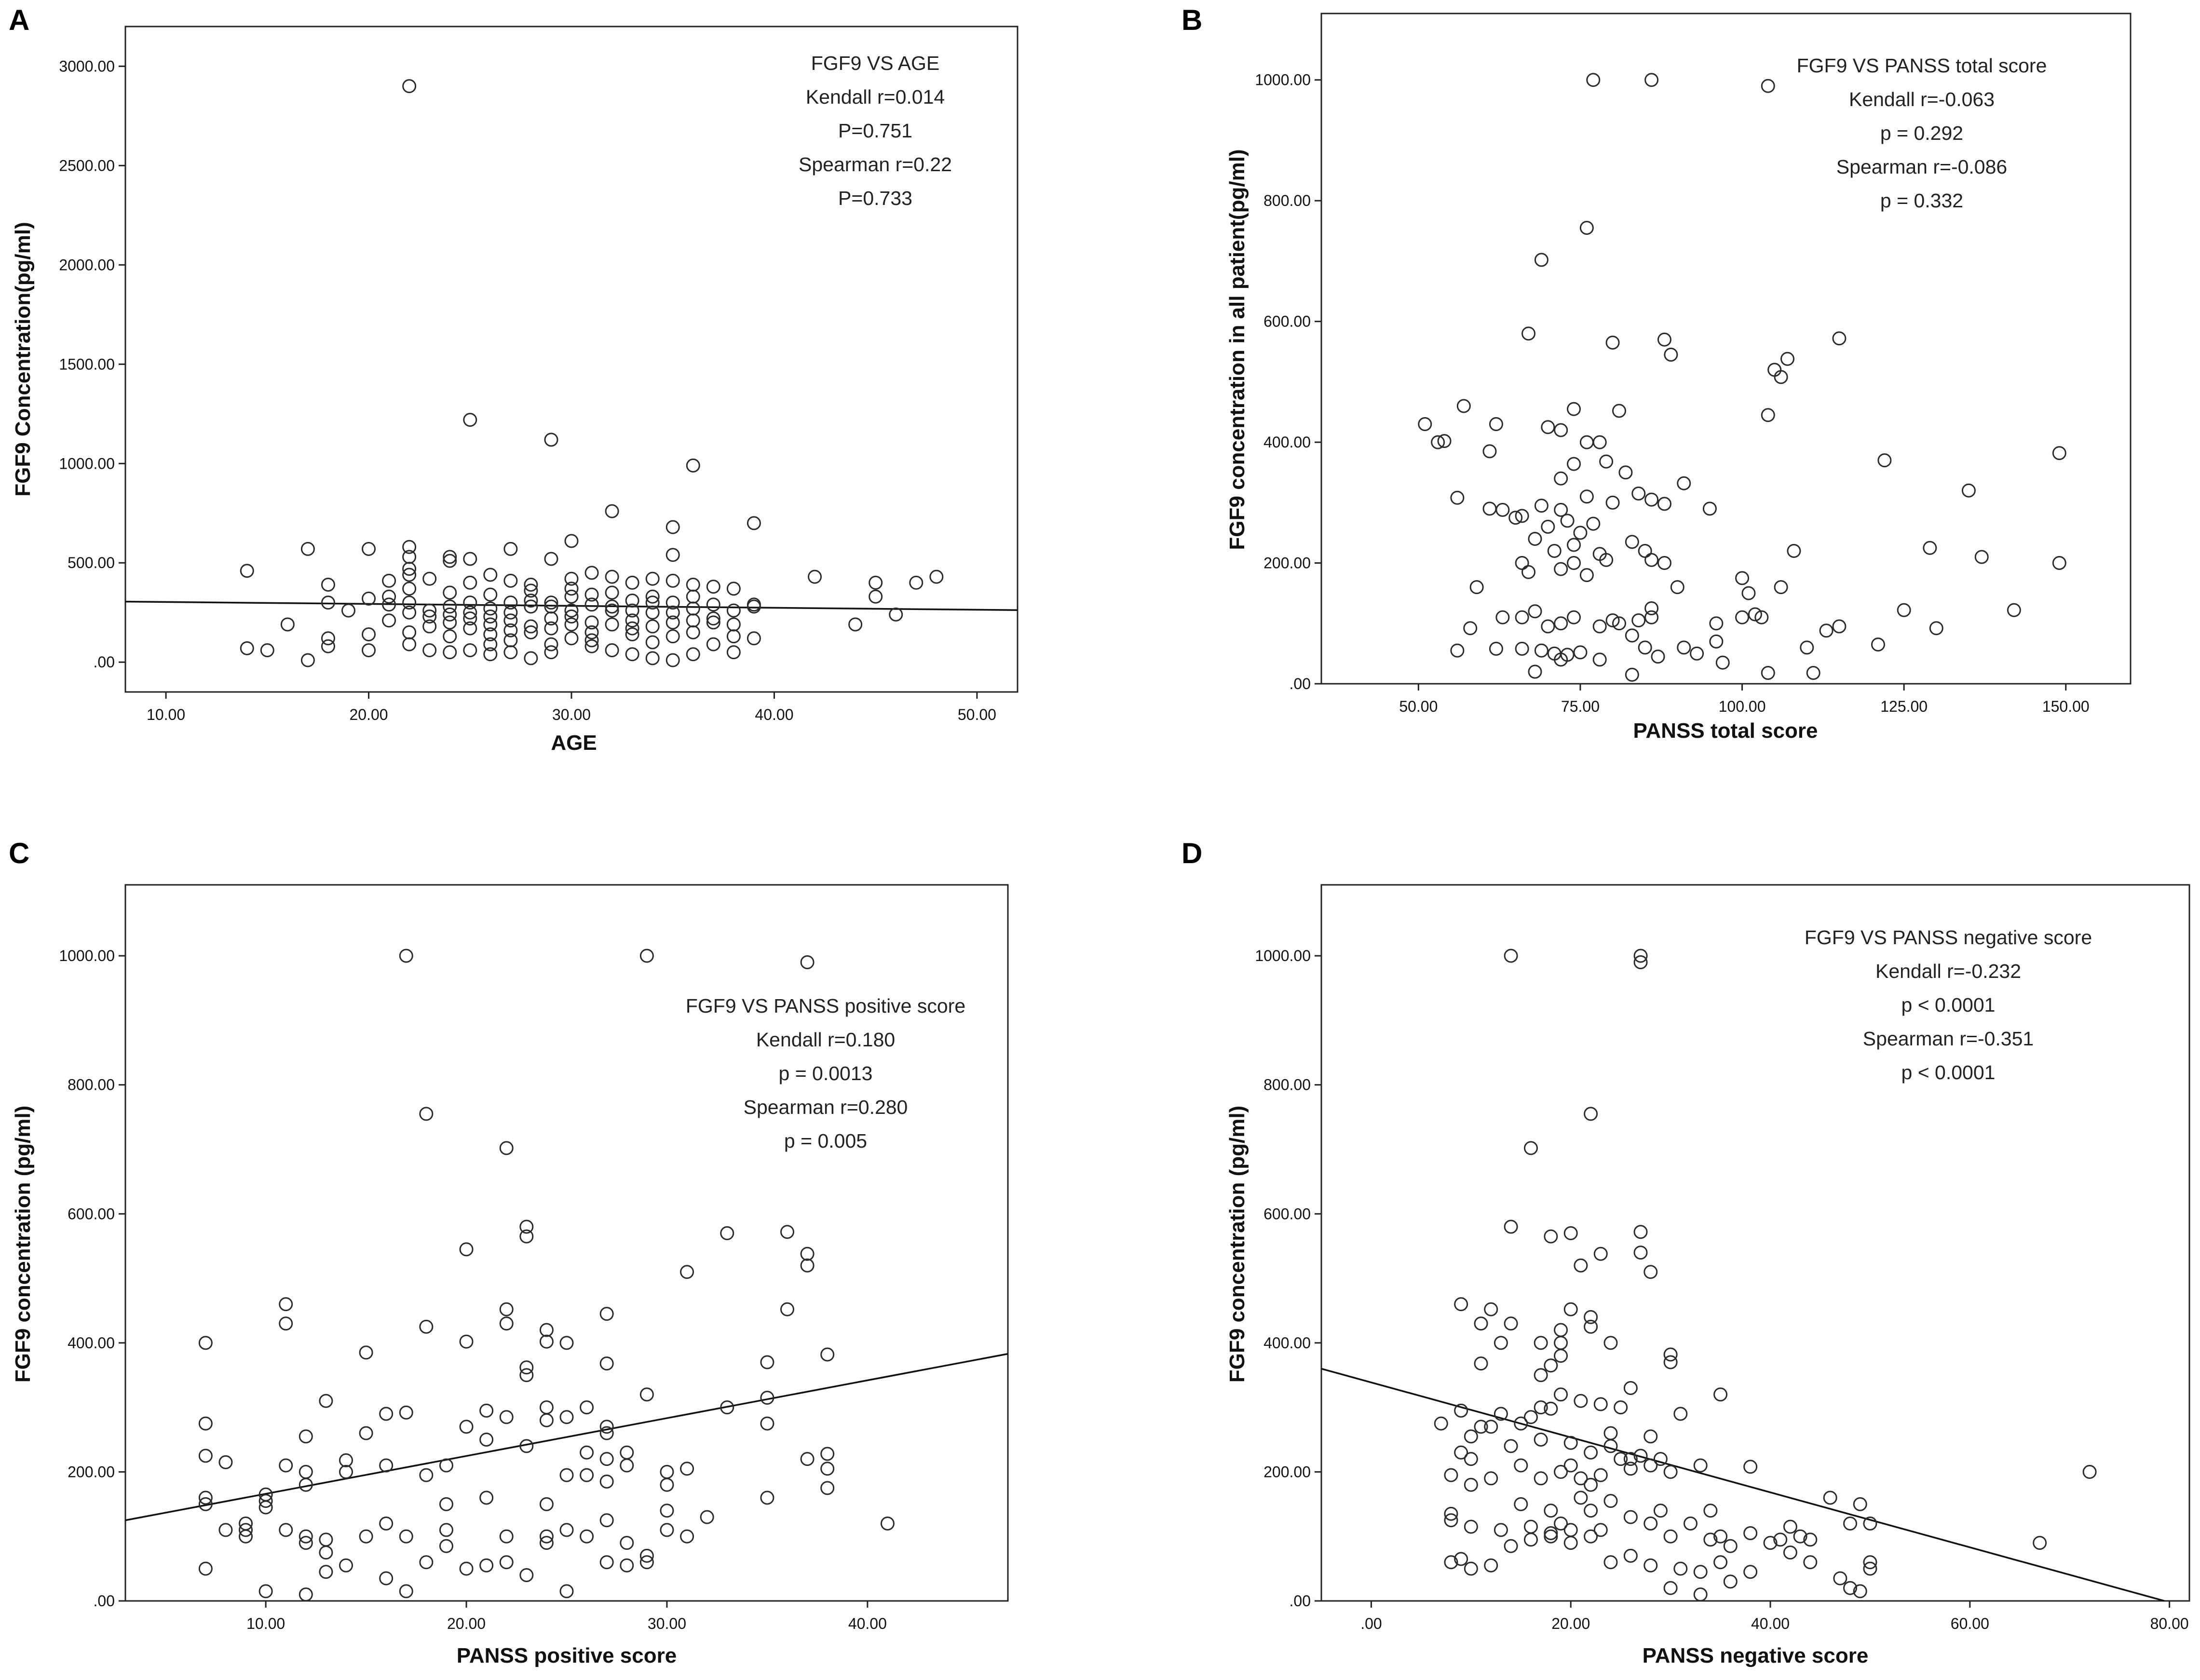  What do you see at coordinates (1770, 1624) in the screenshot?
I see `x-tick-label: 40.00` at bounding box center [1770, 1624].